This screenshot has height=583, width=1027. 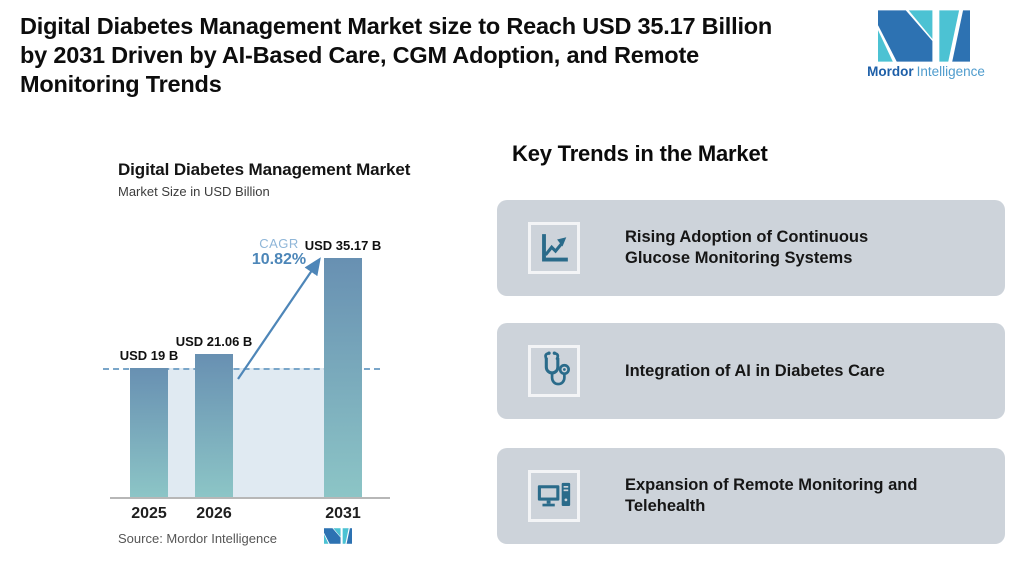 I want to click on bar-value-label-2031: USD 35.17 B, so click(x=343, y=245).